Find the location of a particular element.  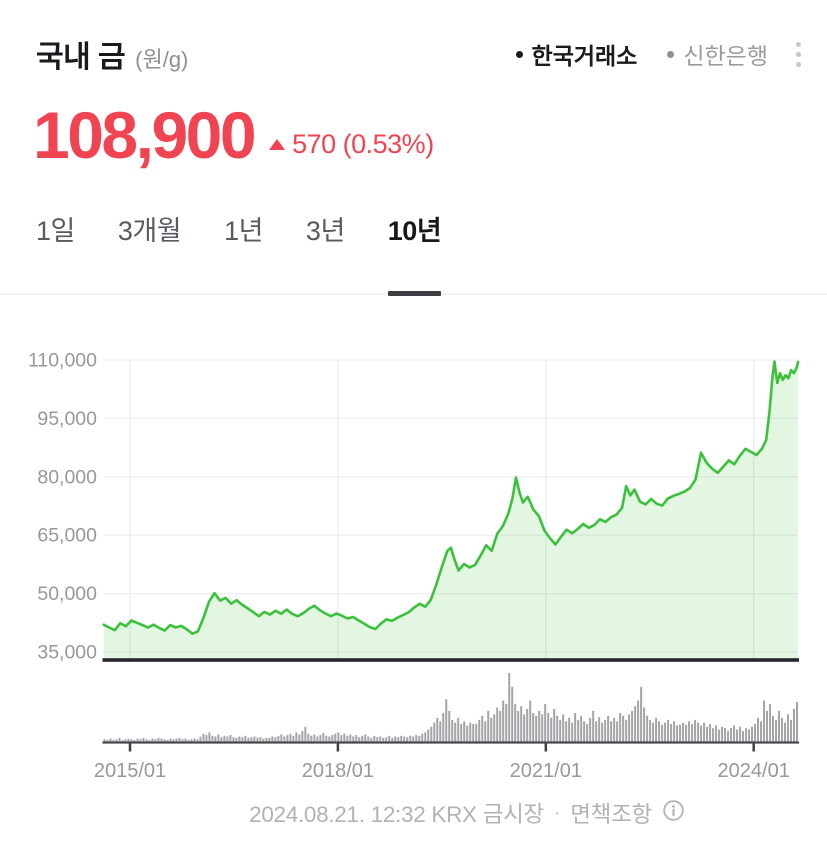

source-krx: 한국거래소 is located at coordinates (576, 54).